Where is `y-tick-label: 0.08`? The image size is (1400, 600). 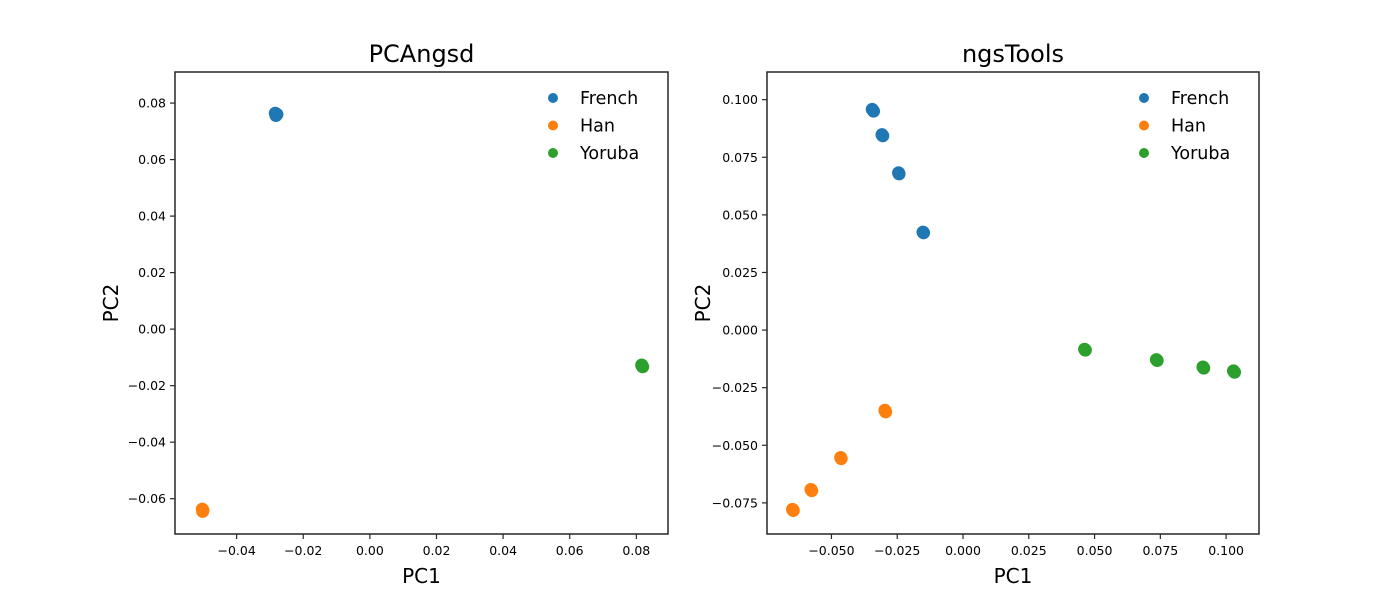 y-tick-label: 0.08 is located at coordinates (152, 103).